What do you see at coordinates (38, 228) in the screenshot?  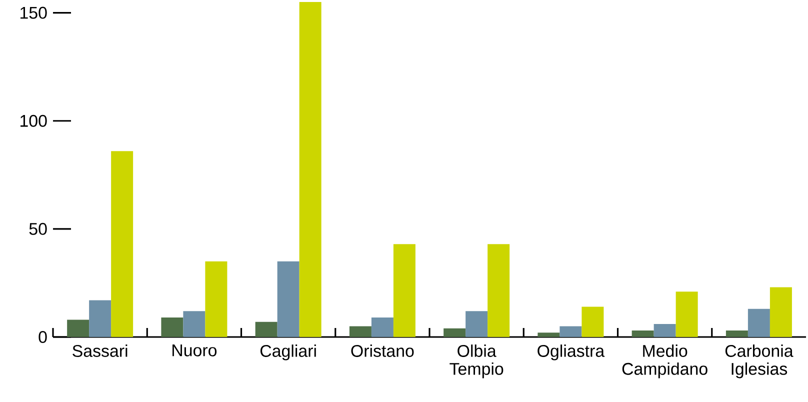 I see `y-tick-label: 50` at bounding box center [38, 228].